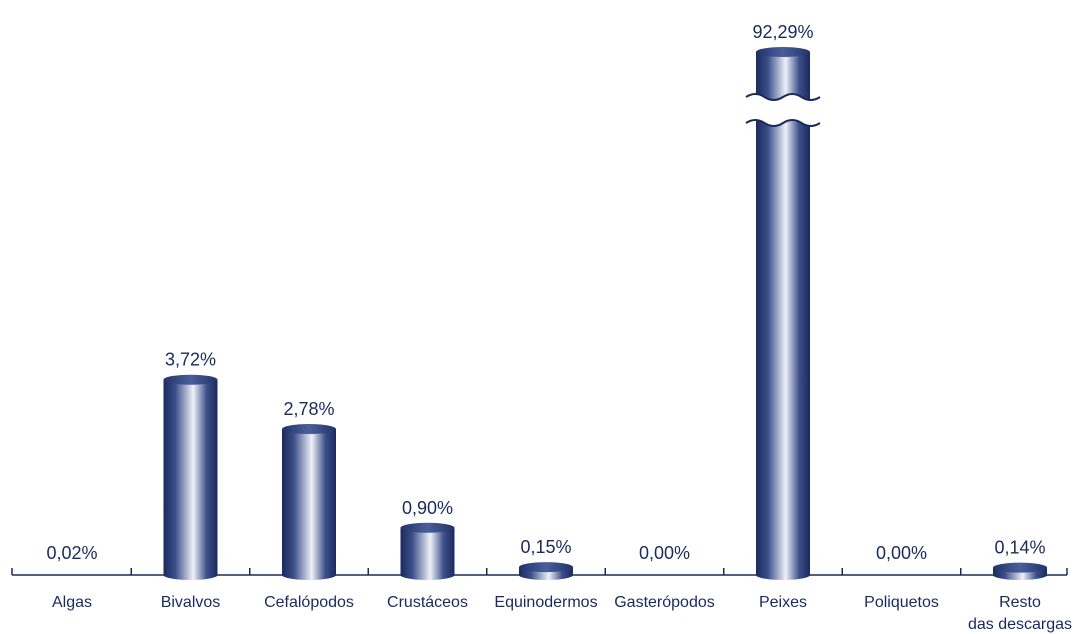 The width and height of the screenshot is (1077, 634). I want to click on axis-break-gap, so click(783, 110).